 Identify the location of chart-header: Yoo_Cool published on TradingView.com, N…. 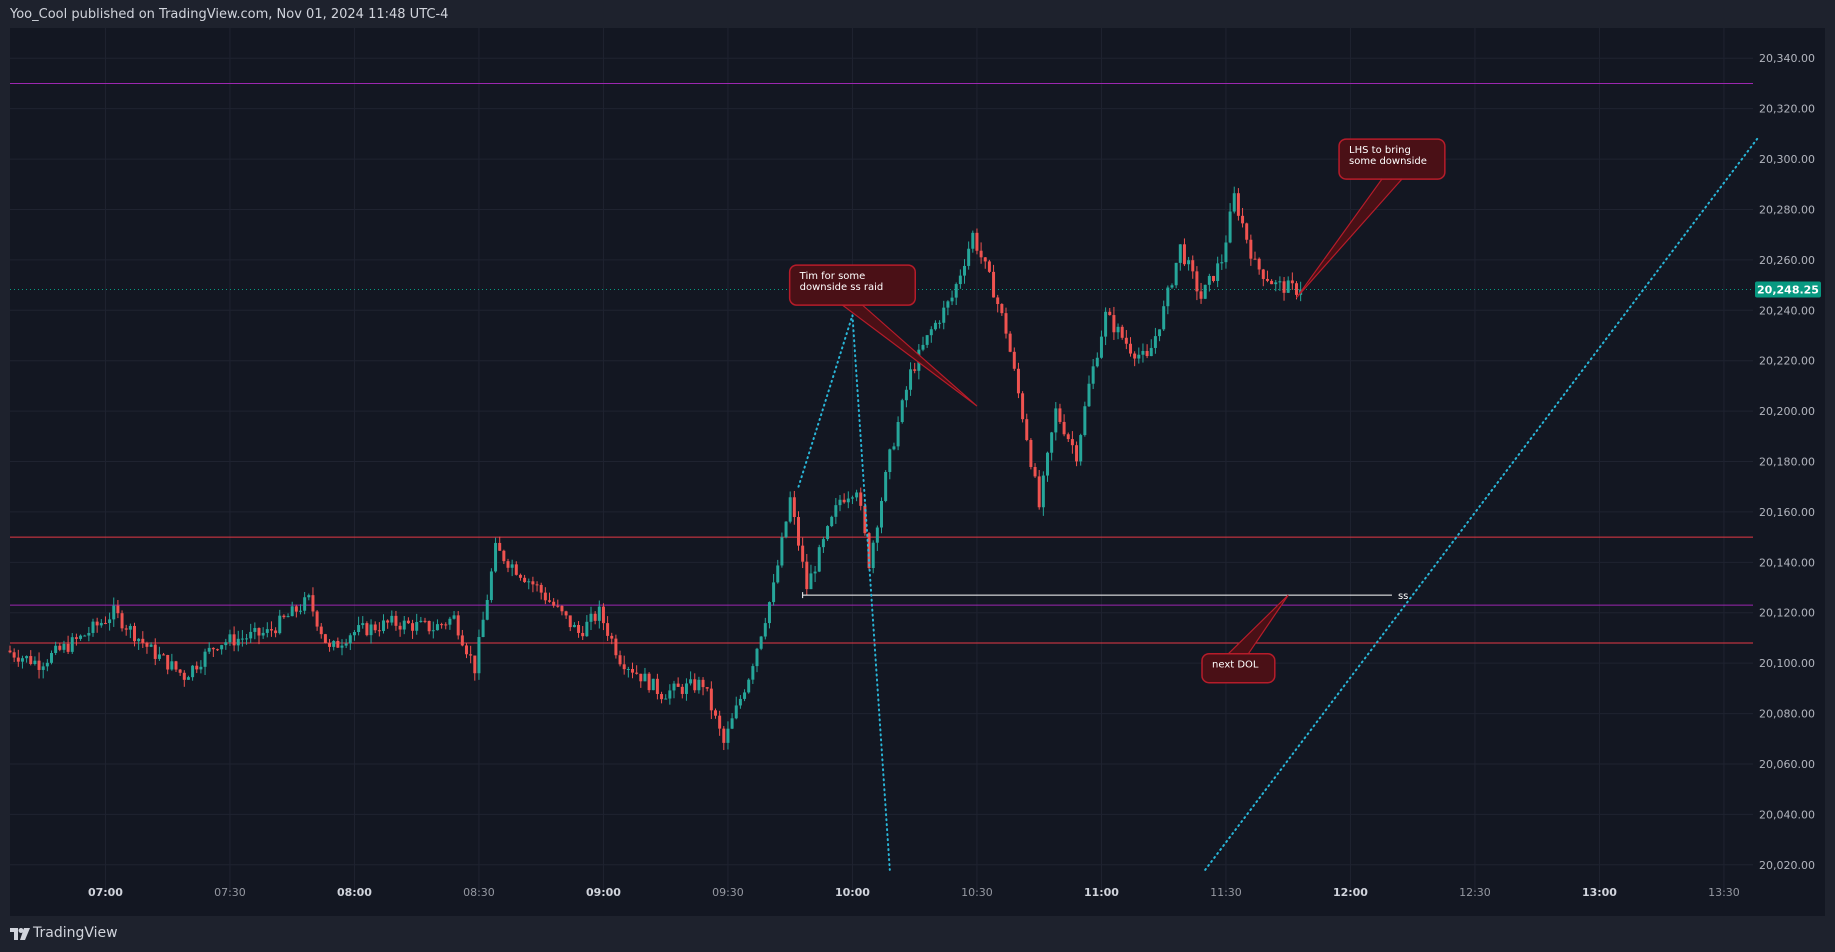
(917, 14).